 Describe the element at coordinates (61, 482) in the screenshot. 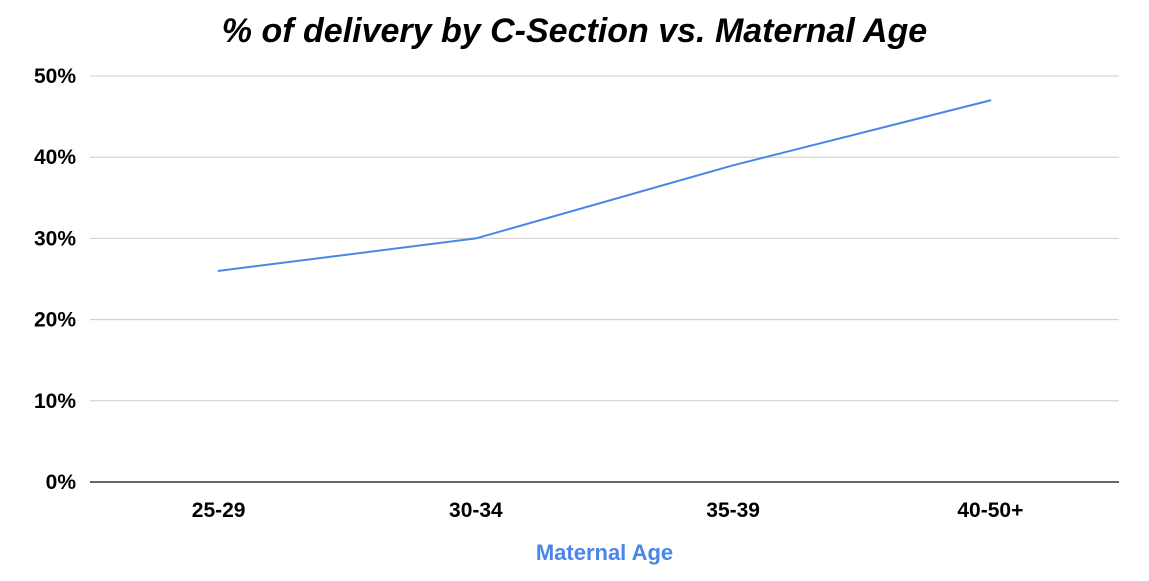

I see `y-tick-label: 0%` at that location.